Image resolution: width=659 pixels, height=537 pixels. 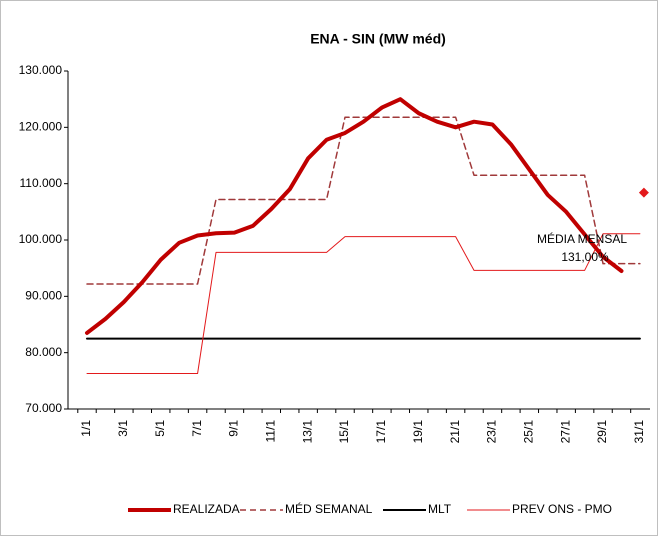 I want to click on x-tick-label: 13/1, so click(x=307, y=432).